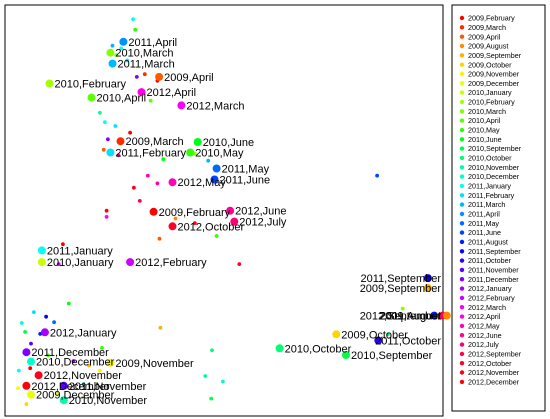 This screenshot has width=550, height=419. What do you see at coordinates (155, 142) in the screenshot?
I see `point-label: 2009,March` at bounding box center [155, 142].